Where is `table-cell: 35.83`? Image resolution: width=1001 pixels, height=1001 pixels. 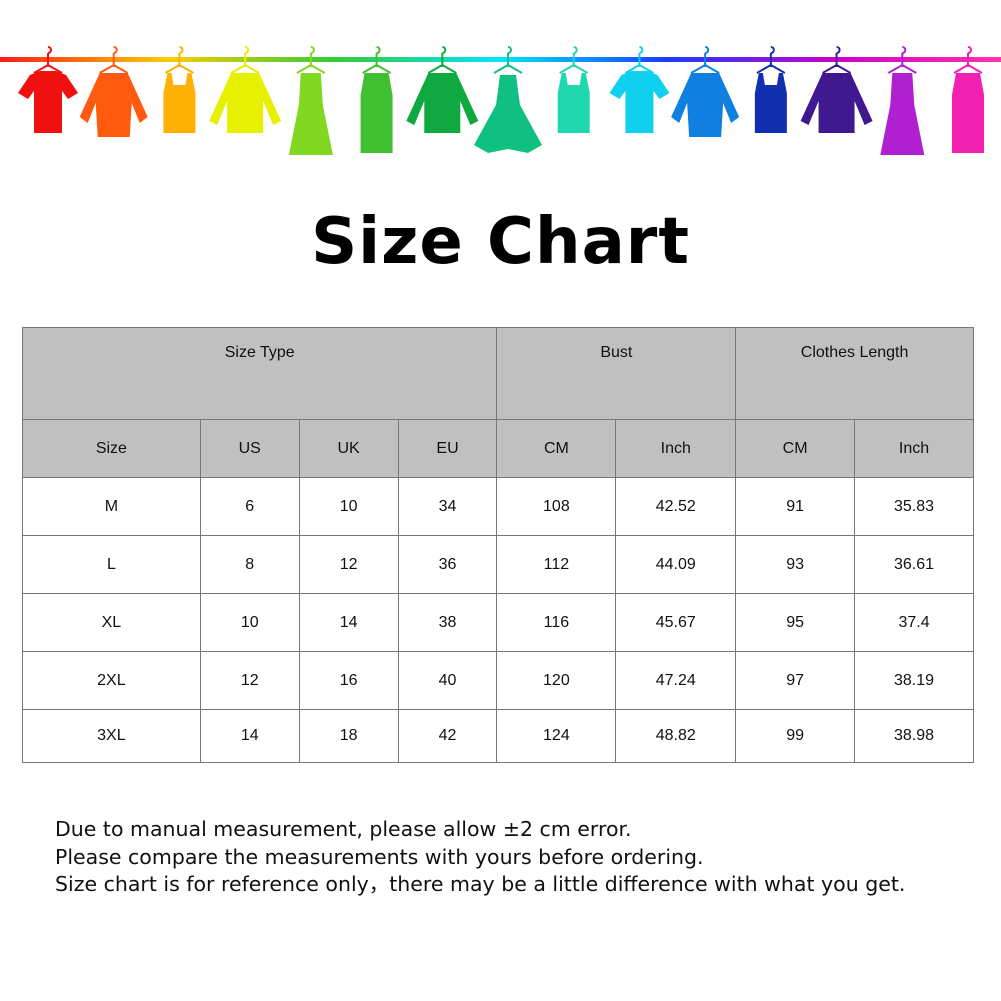
table-cell: 35.83 is located at coordinates (914, 506).